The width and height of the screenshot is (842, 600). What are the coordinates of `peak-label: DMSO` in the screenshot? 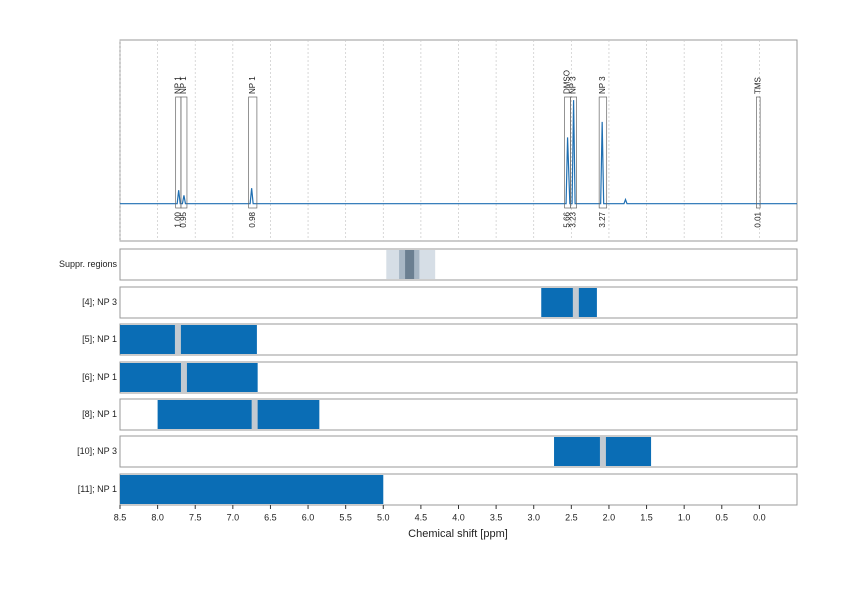 It's located at (567, 82).